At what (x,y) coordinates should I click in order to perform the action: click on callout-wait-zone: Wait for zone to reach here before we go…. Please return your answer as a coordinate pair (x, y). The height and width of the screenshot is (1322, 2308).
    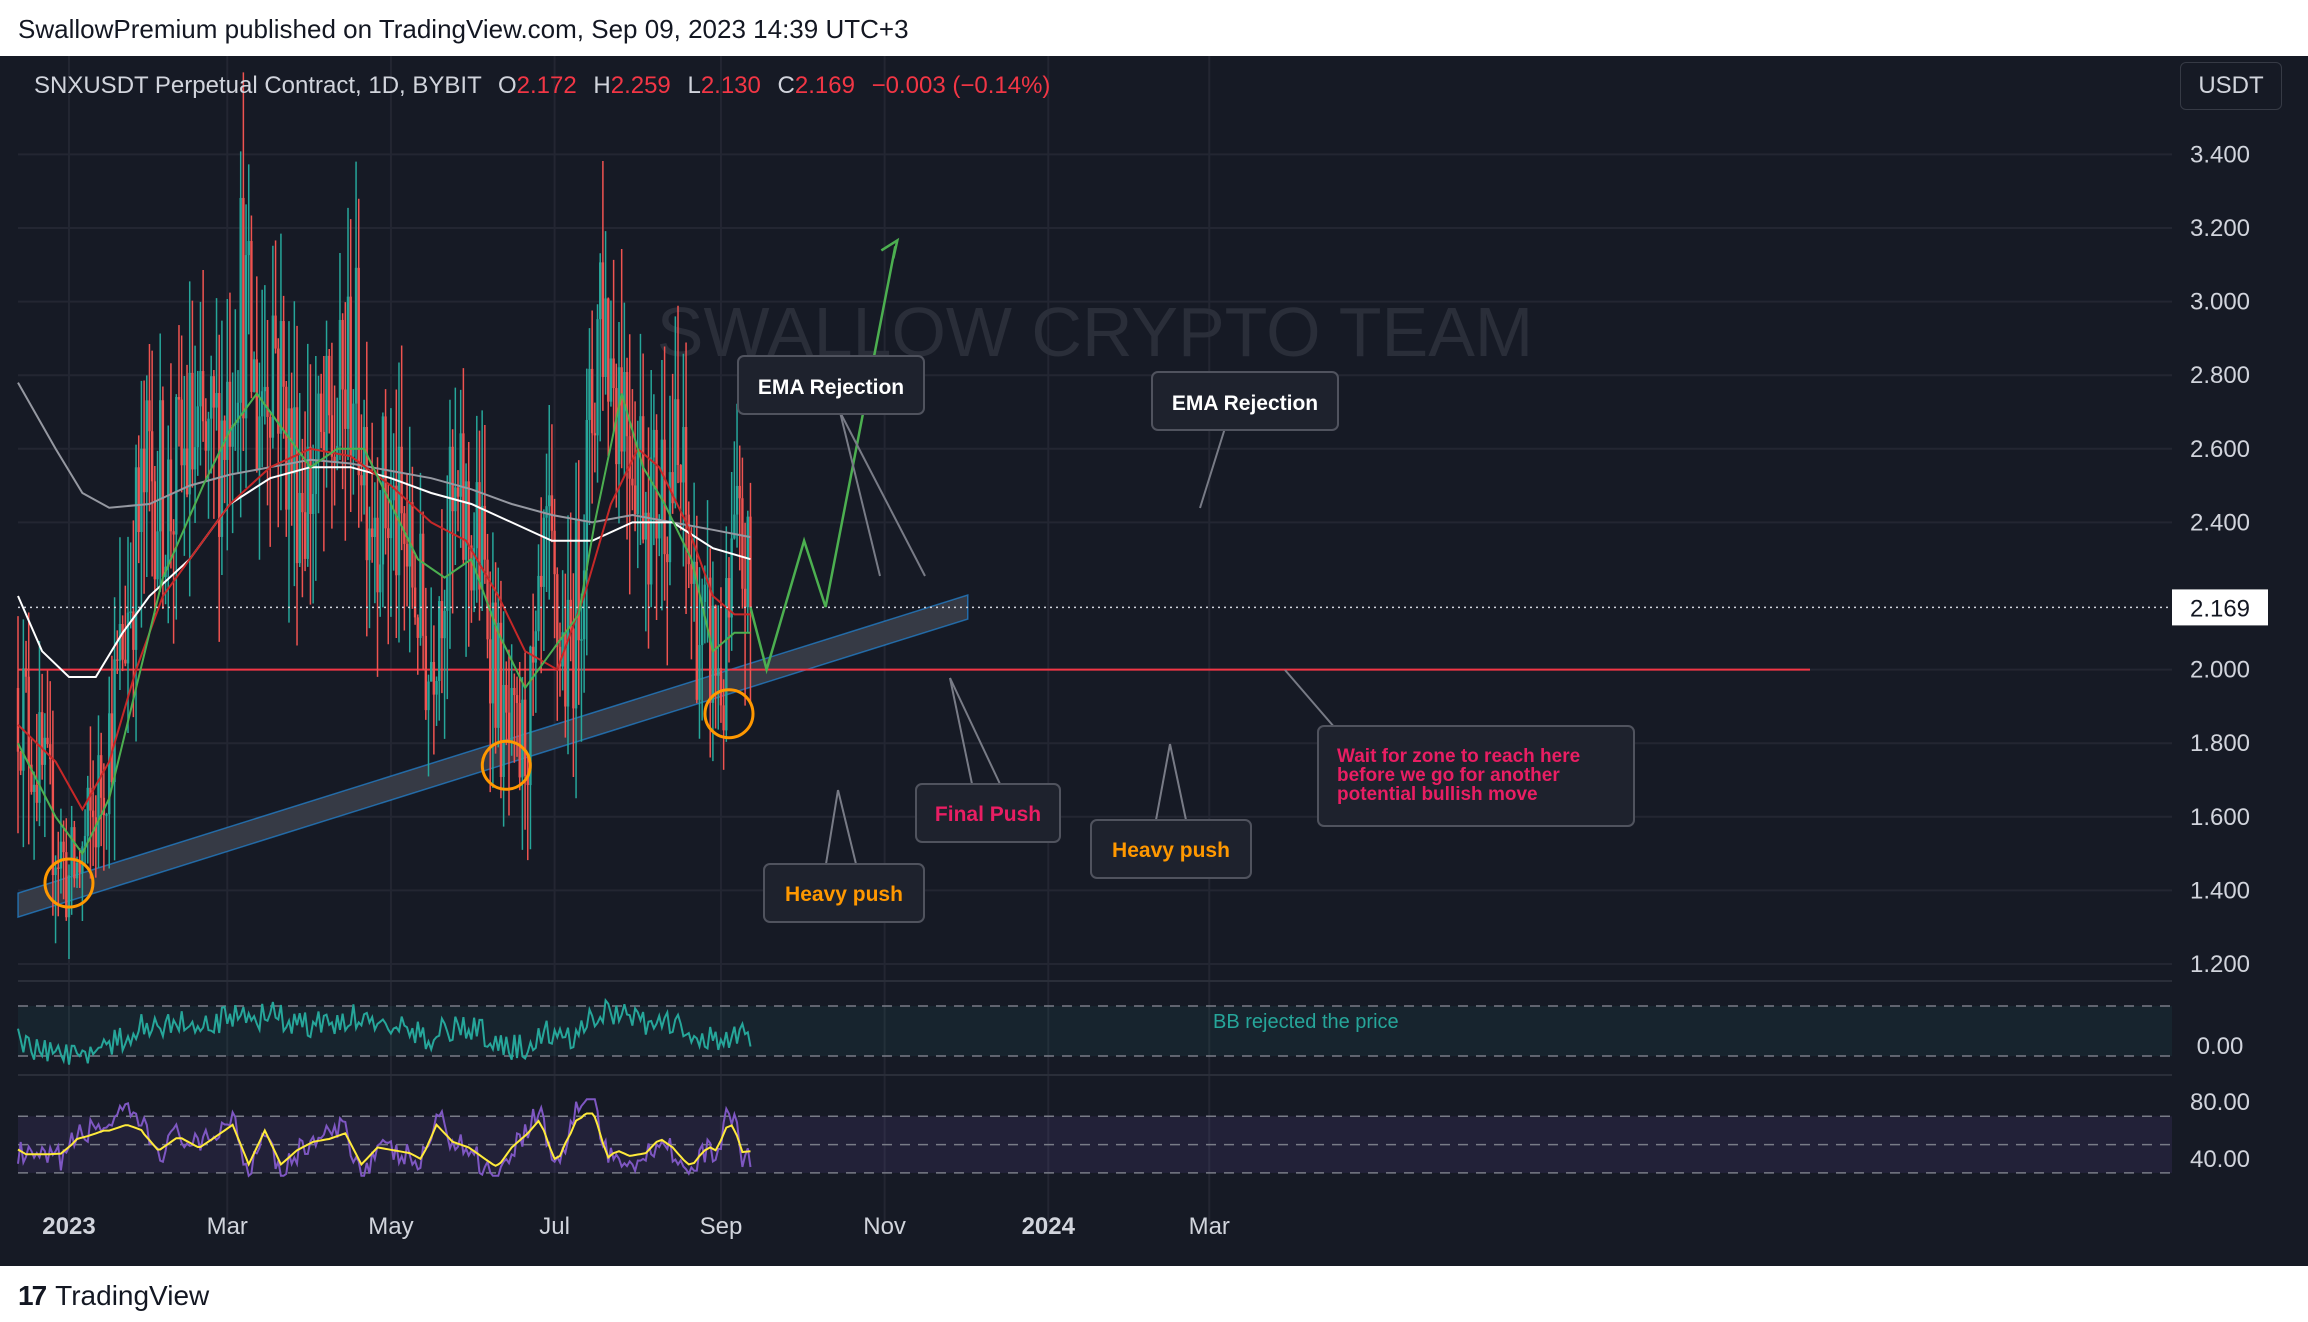
    Looking at the image, I should click on (1459, 748).